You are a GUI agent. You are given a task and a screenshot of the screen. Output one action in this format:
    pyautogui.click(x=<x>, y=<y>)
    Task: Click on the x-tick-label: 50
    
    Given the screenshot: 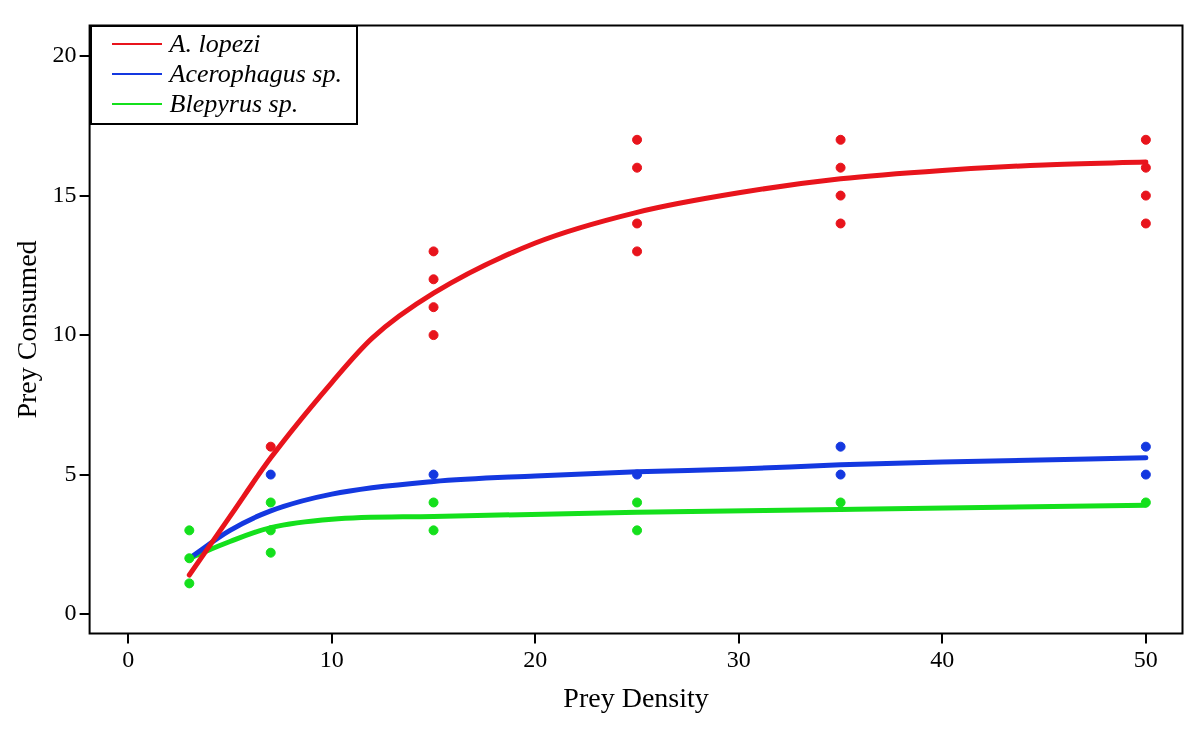 What is the action you would take?
    pyautogui.click(x=1145, y=659)
    